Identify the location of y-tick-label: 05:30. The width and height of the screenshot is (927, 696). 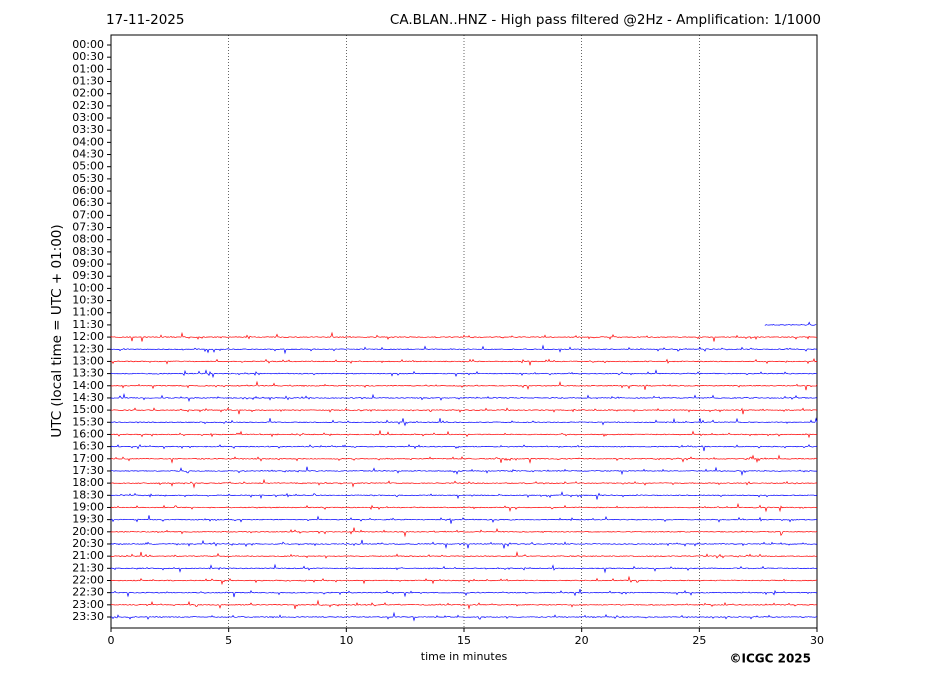
(88, 178).